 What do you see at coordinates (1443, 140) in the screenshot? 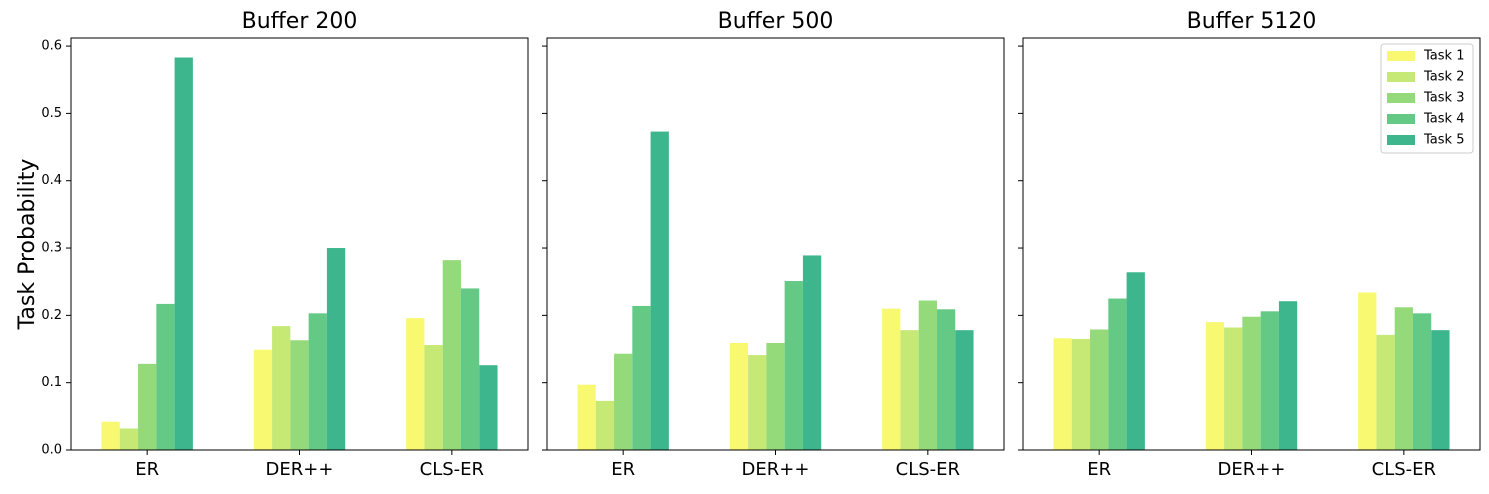
I see `legend-label-task5: Task 5` at bounding box center [1443, 140].